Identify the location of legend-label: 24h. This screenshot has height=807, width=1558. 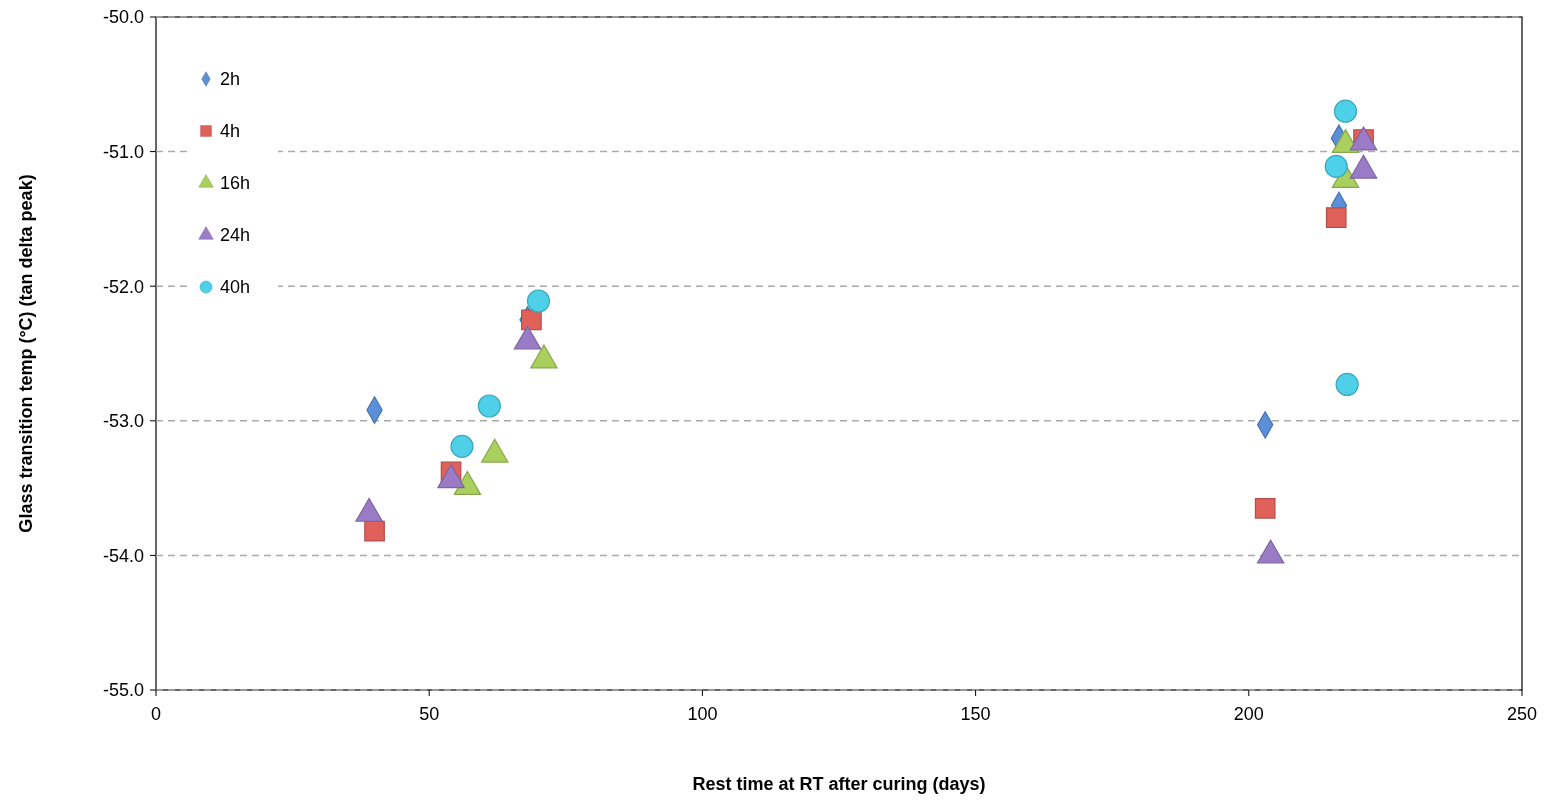
(235, 235).